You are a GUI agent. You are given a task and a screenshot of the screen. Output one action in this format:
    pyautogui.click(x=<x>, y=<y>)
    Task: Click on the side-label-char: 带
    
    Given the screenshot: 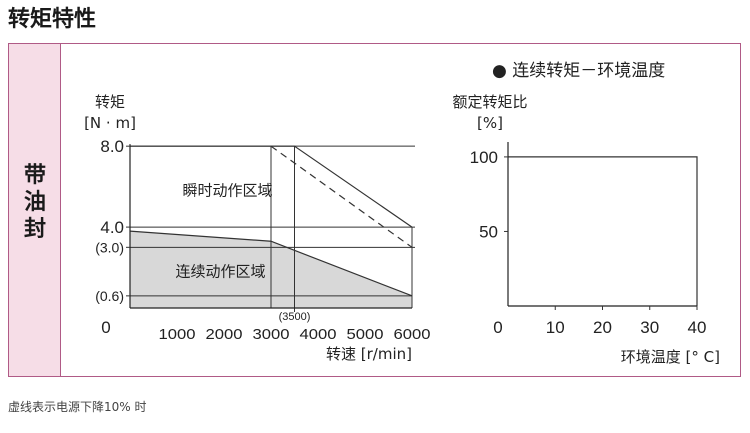 What is the action you would take?
    pyautogui.click(x=34, y=175)
    